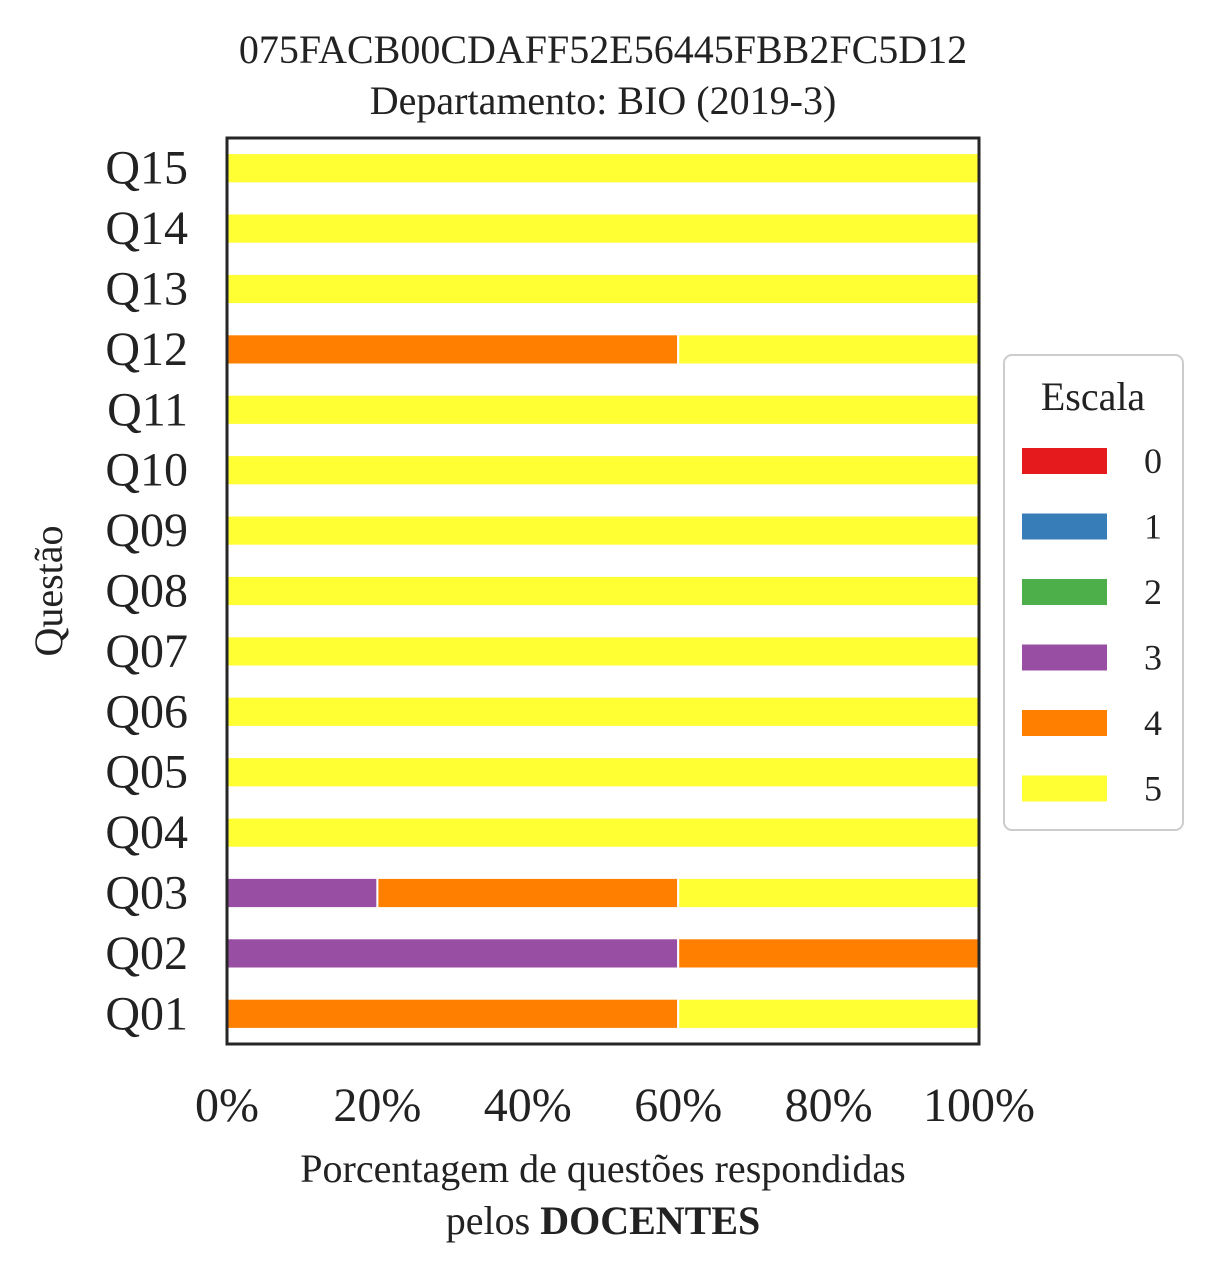 The height and width of the screenshot is (1275, 1213). I want to click on y-tick-label-q08: Q08, so click(146, 591).